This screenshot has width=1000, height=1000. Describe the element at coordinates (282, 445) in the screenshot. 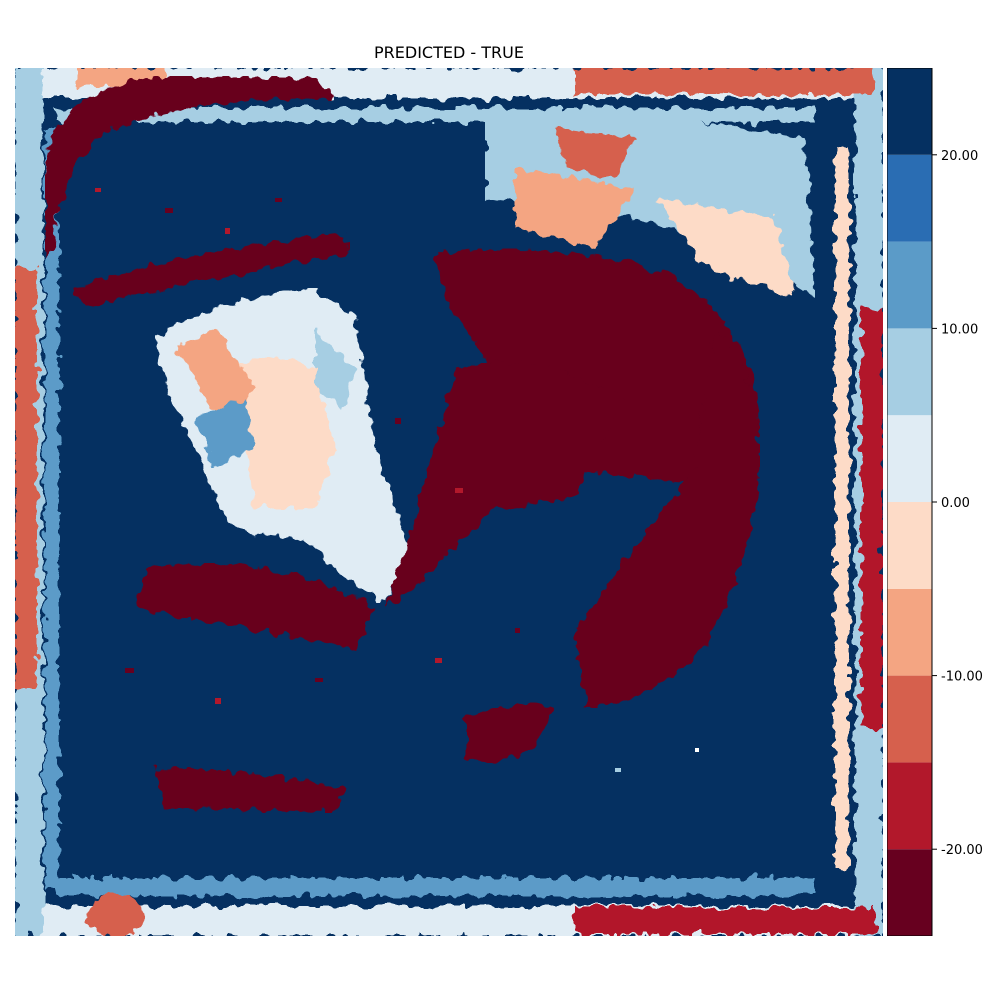

I see `heatmap-light-region` at that location.